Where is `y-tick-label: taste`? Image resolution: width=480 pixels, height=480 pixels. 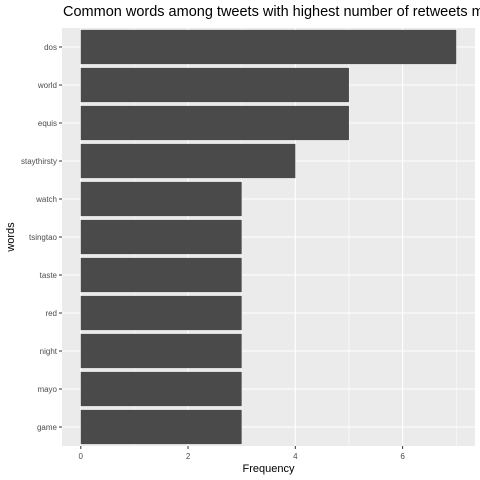
y-tick-label: taste is located at coordinates (49, 275).